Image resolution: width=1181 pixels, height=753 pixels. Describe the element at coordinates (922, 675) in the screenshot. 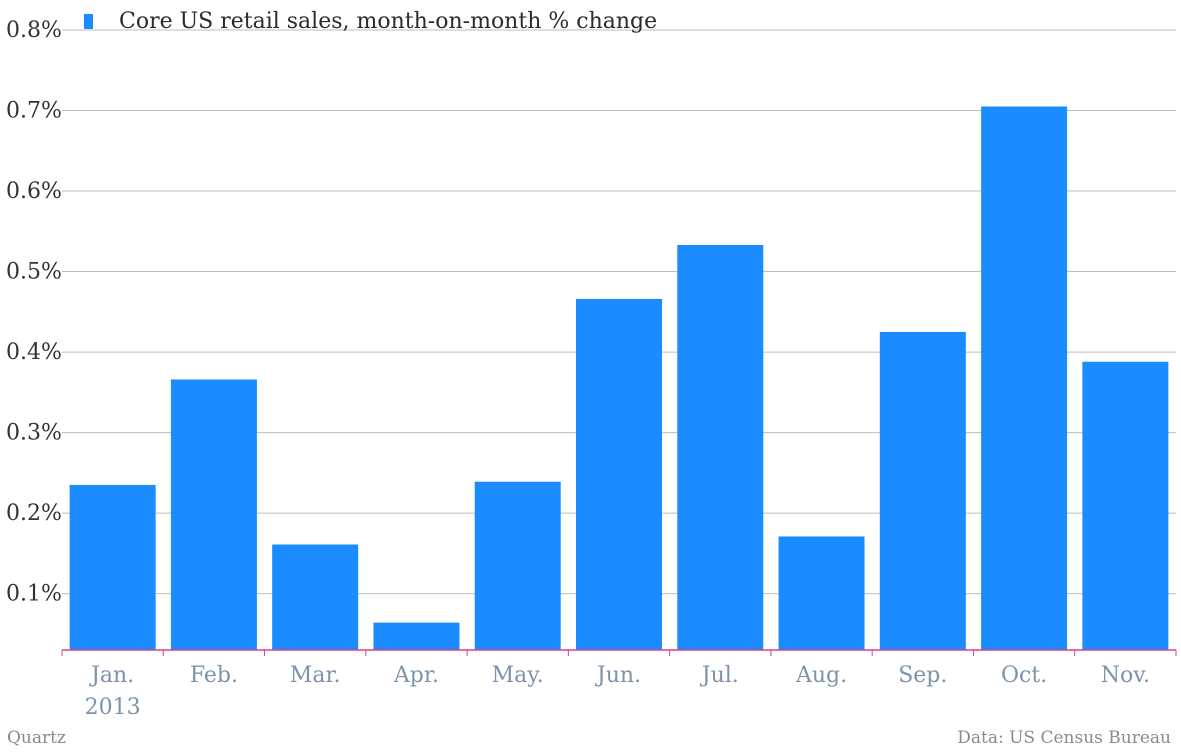

I see `x-tick-label: Sep.` at that location.